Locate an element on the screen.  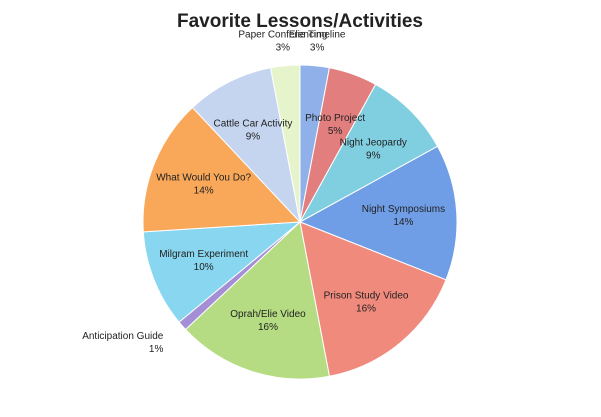
slice-label: Cattle Car Activity is located at coordinates (252, 123).